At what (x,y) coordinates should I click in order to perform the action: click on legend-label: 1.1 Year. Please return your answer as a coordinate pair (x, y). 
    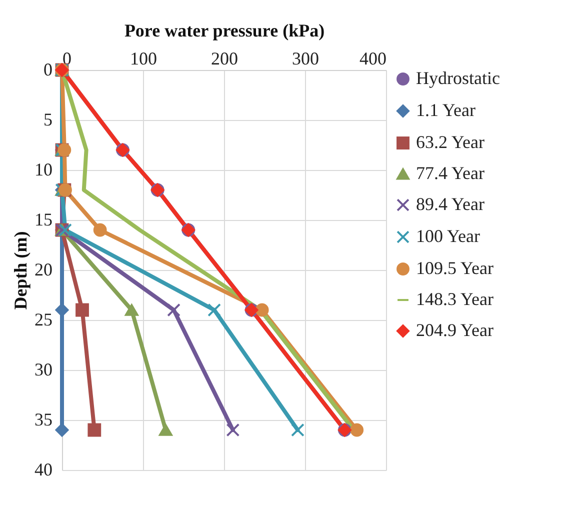
    Looking at the image, I should click on (446, 110).